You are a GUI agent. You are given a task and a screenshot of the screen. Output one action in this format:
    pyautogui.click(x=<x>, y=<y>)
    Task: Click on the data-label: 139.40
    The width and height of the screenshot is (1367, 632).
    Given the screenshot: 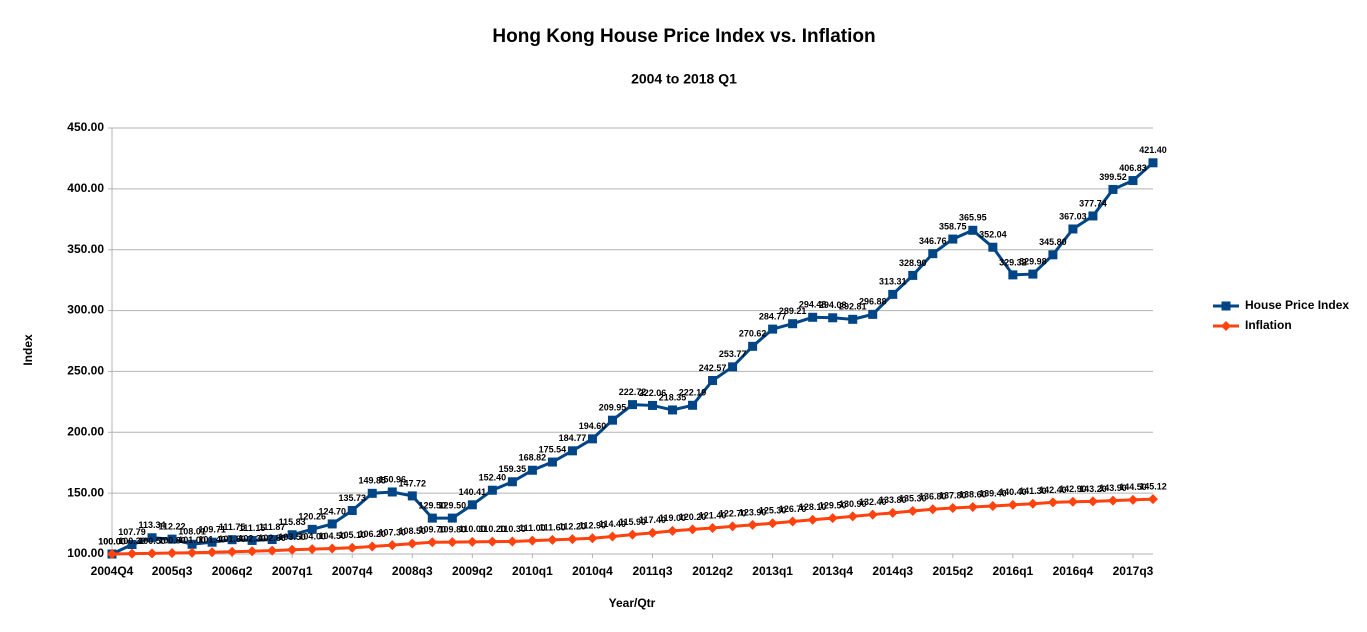 What is the action you would take?
    pyautogui.click(x=993, y=493)
    